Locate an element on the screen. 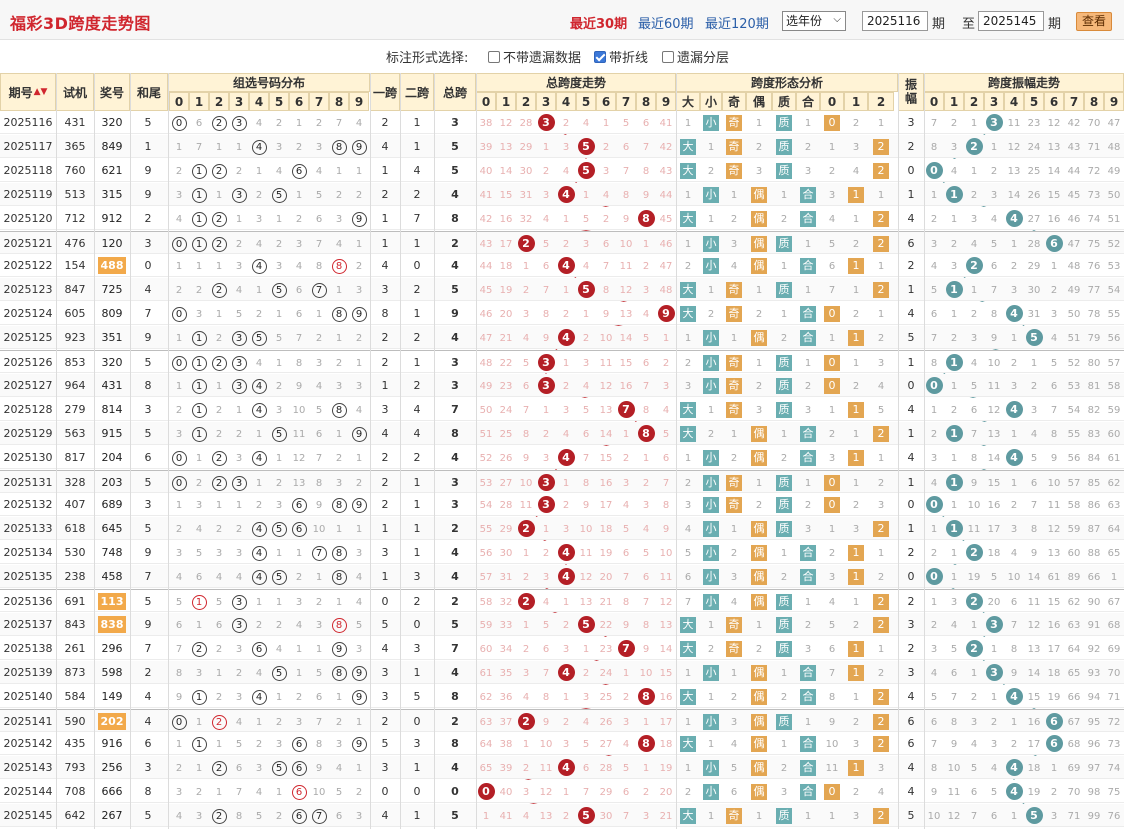  cell-st: 6 is located at coordinates (148, 743).